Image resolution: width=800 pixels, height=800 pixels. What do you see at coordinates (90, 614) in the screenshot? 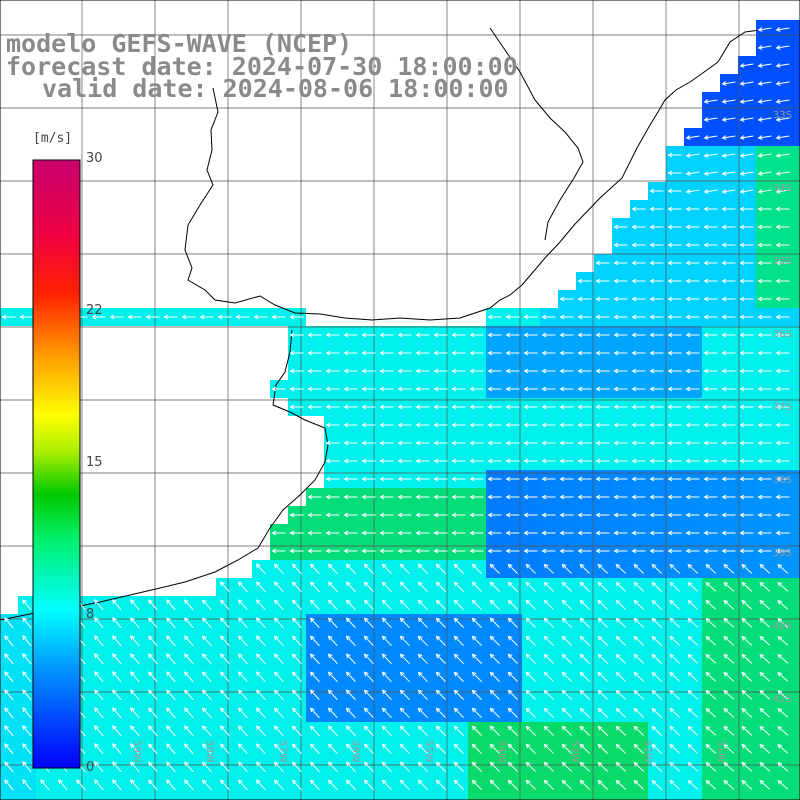
I see `colorbar-tick: 8` at bounding box center [90, 614].